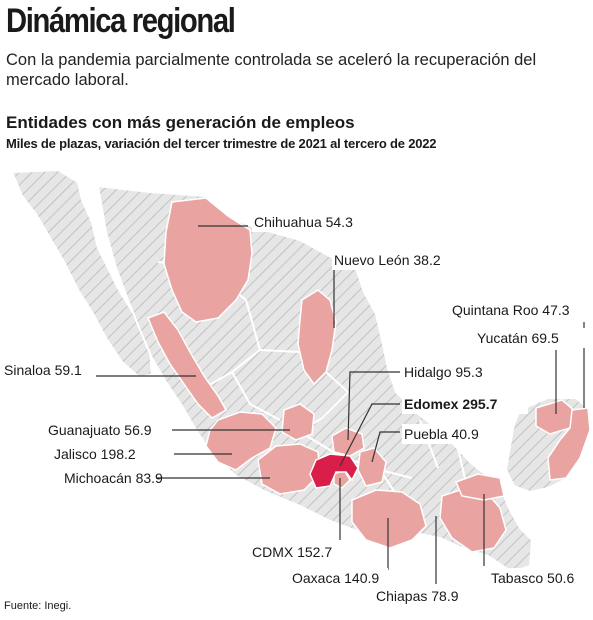  I want to click on label-edomex: Edomex 295.7, so click(451, 404).